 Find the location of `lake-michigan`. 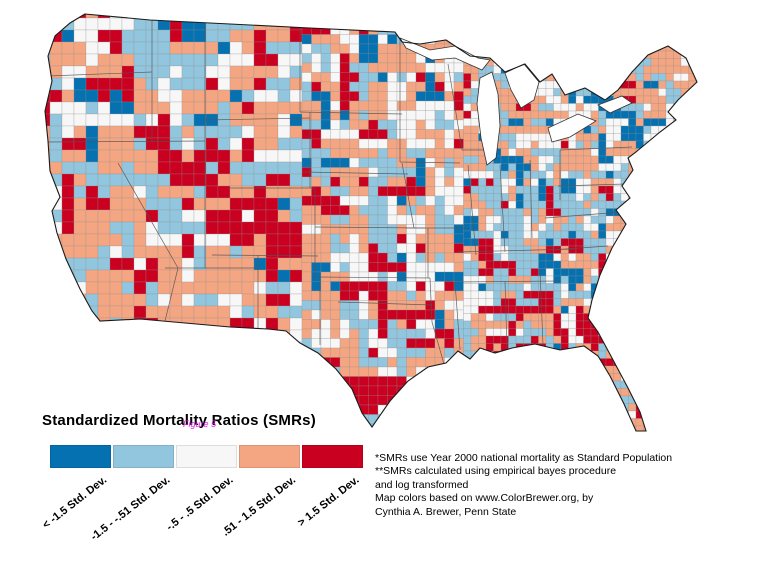

lake-michigan is located at coordinates (488, 118).